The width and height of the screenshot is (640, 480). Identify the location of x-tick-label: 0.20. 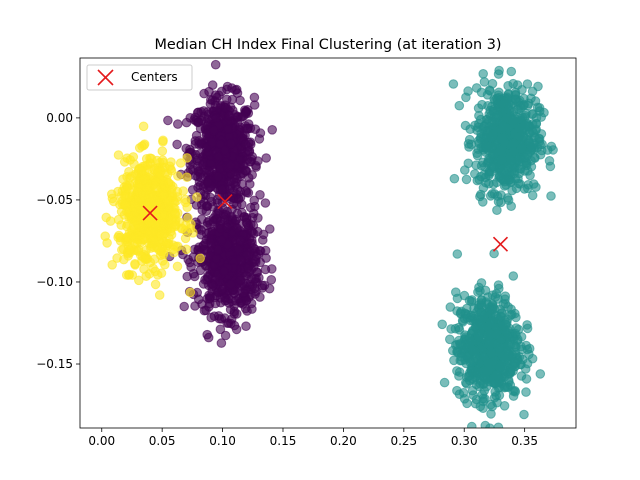
(343, 441).